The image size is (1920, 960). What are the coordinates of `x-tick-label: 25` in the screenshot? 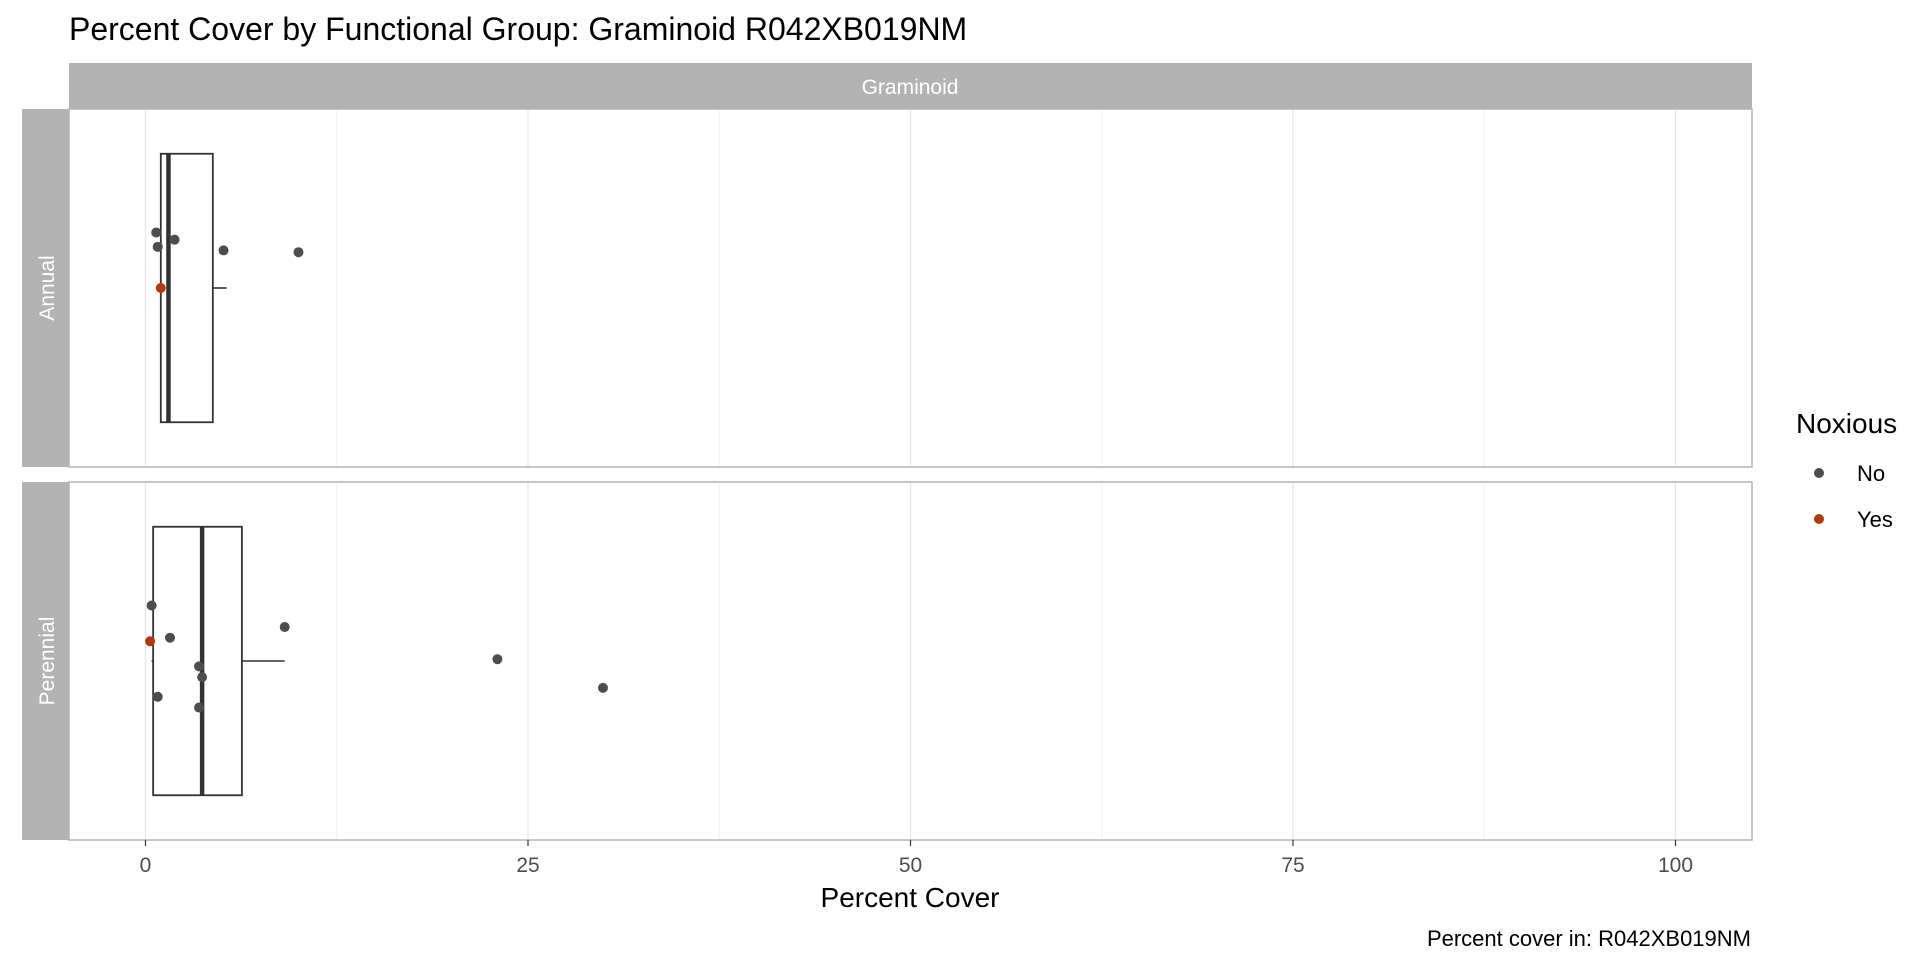 It's located at (527, 865).